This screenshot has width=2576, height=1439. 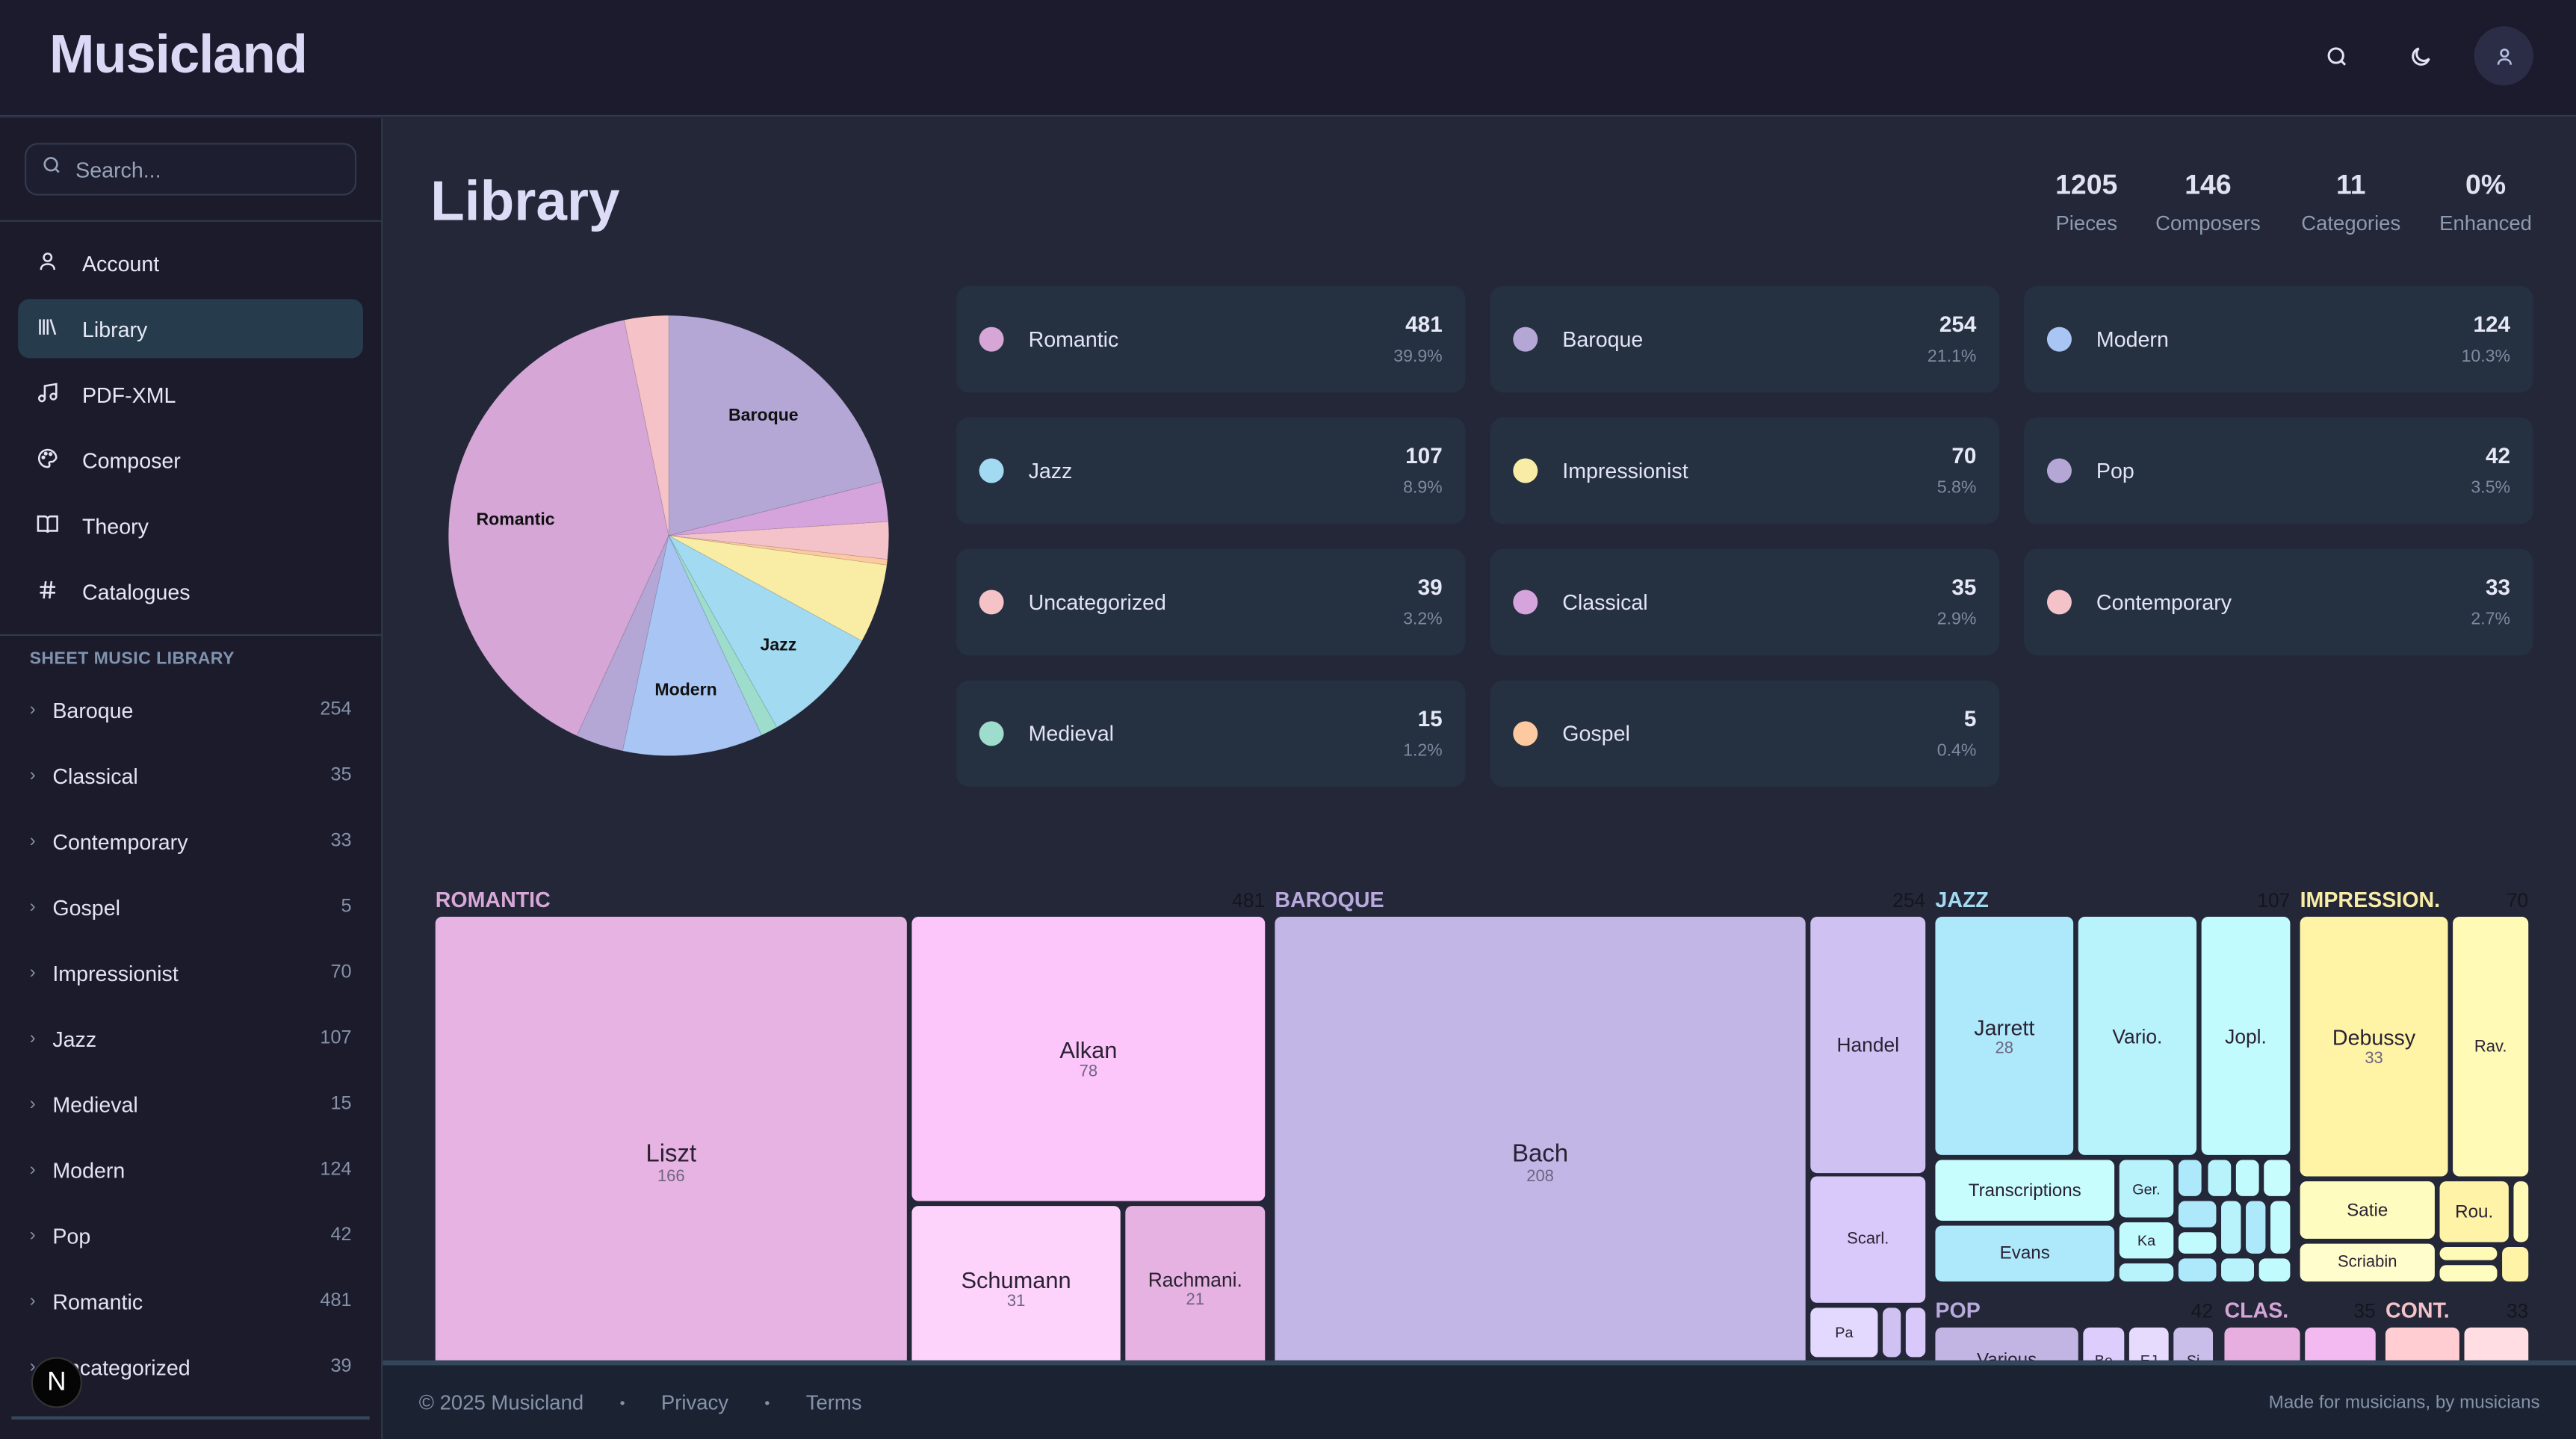 I want to click on card-count: 35, so click(x=1964, y=587).